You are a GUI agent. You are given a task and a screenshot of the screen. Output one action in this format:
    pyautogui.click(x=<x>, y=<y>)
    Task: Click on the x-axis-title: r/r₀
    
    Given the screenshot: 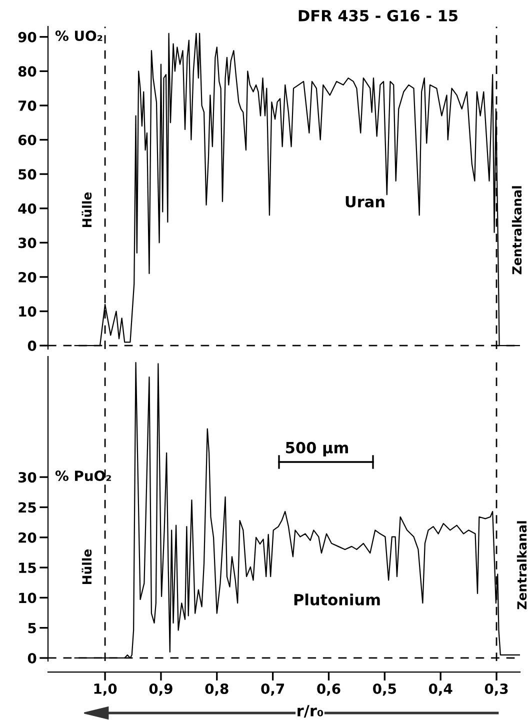 What is the action you would take?
    pyautogui.click(x=311, y=711)
    